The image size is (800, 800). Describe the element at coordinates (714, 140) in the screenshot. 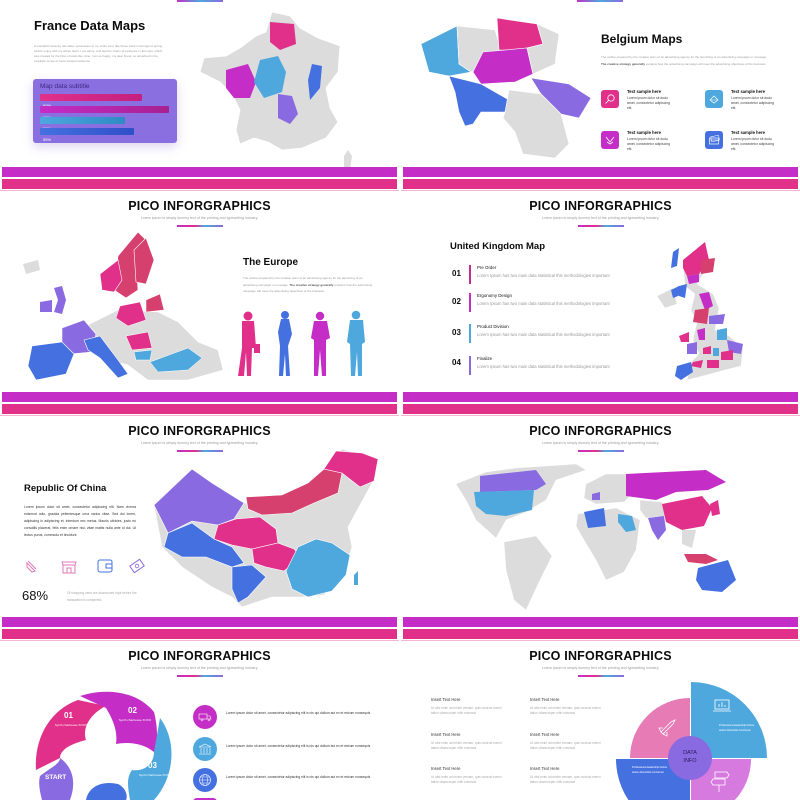

I see `credit-card-icon` at that location.